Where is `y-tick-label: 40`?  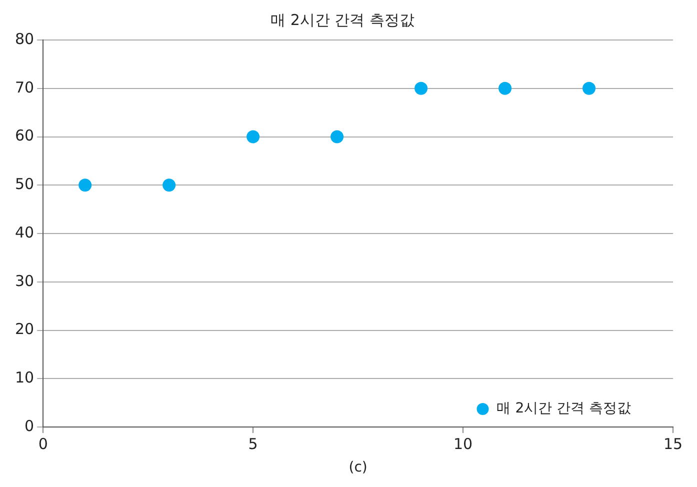
y-tick-label: 40 is located at coordinates (24, 232).